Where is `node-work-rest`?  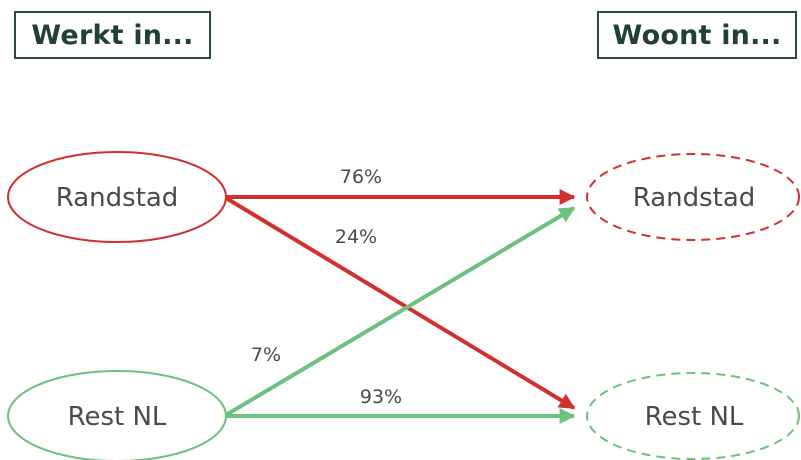
node-work-rest is located at coordinates (117, 415).